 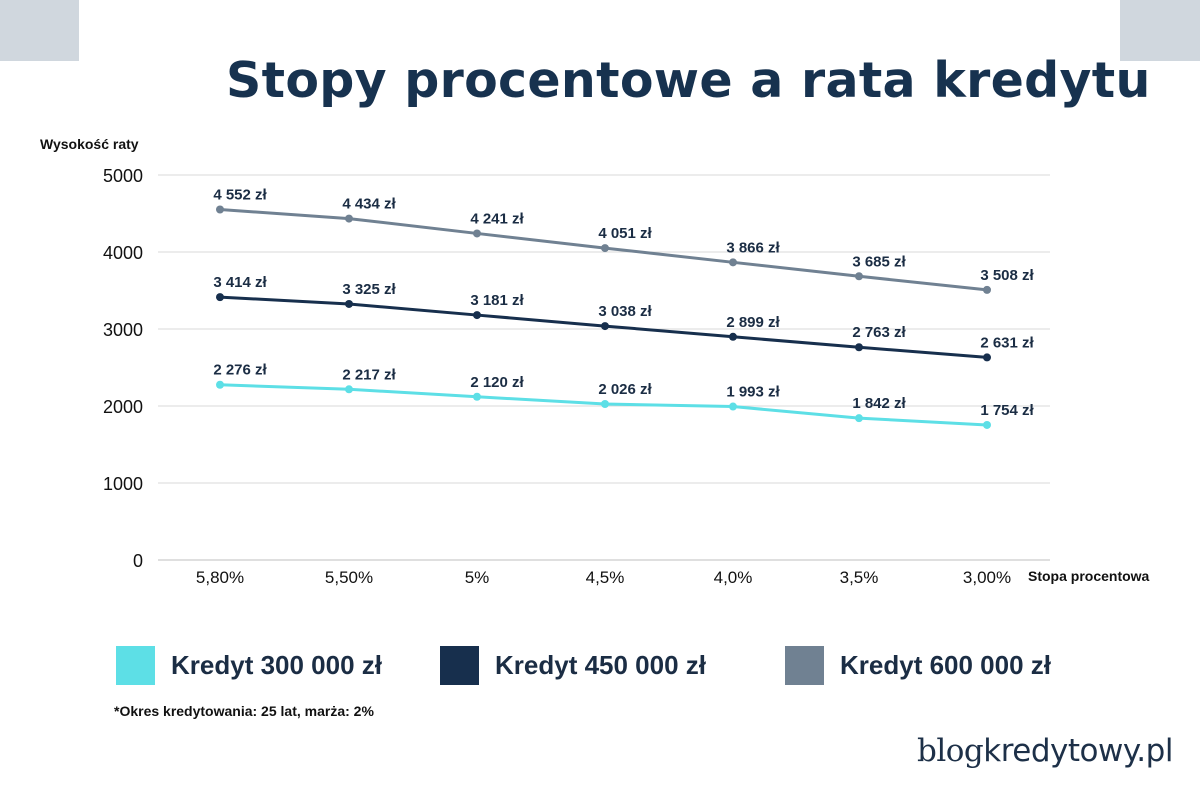 What do you see at coordinates (879, 403) in the screenshot?
I see `data-label: 1 842 zł` at bounding box center [879, 403].